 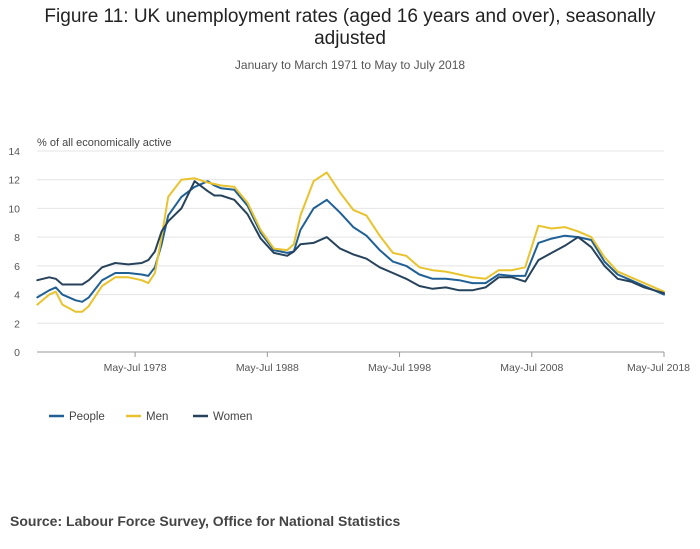 I want to click on y-tick-label: 10, so click(x=14, y=209).